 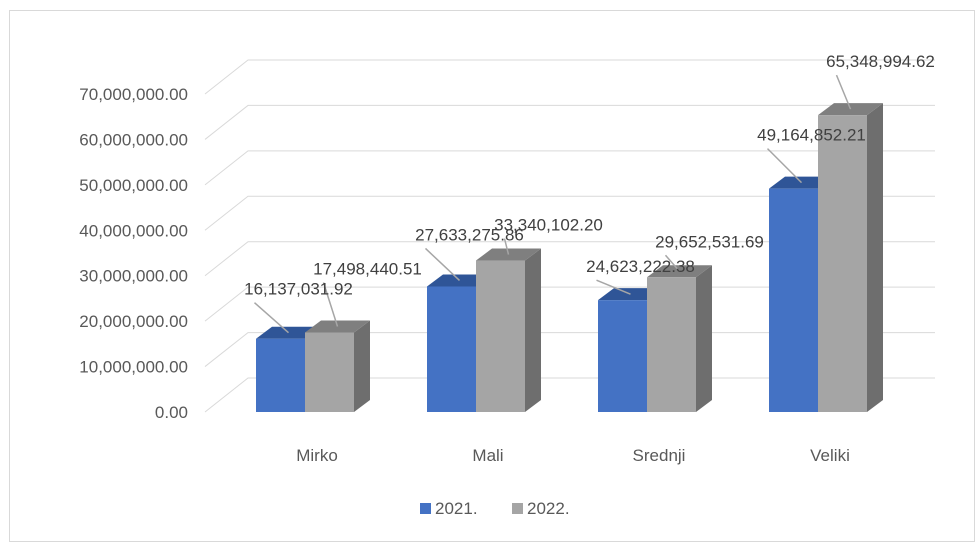 I want to click on data-label: 17,498,440.51, so click(x=367, y=269).